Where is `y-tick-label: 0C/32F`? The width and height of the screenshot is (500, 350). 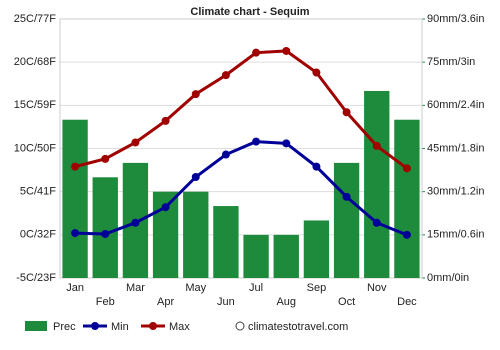
y-tick-label: 0C/32F is located at coordinates (38, 235).